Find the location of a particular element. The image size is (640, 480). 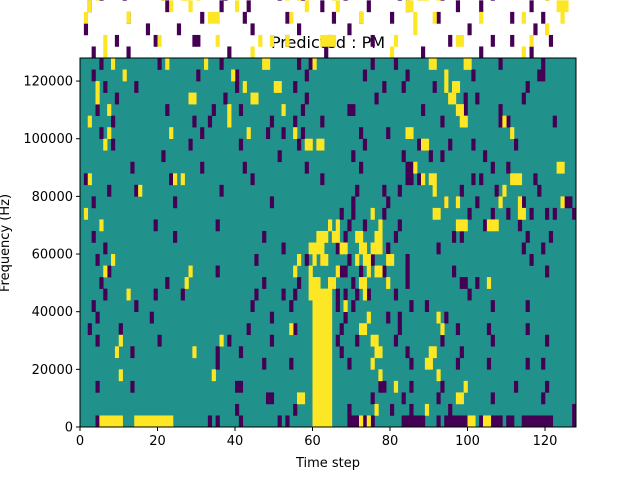

x-tick-label: 120 is located at coordinates (545, 441).